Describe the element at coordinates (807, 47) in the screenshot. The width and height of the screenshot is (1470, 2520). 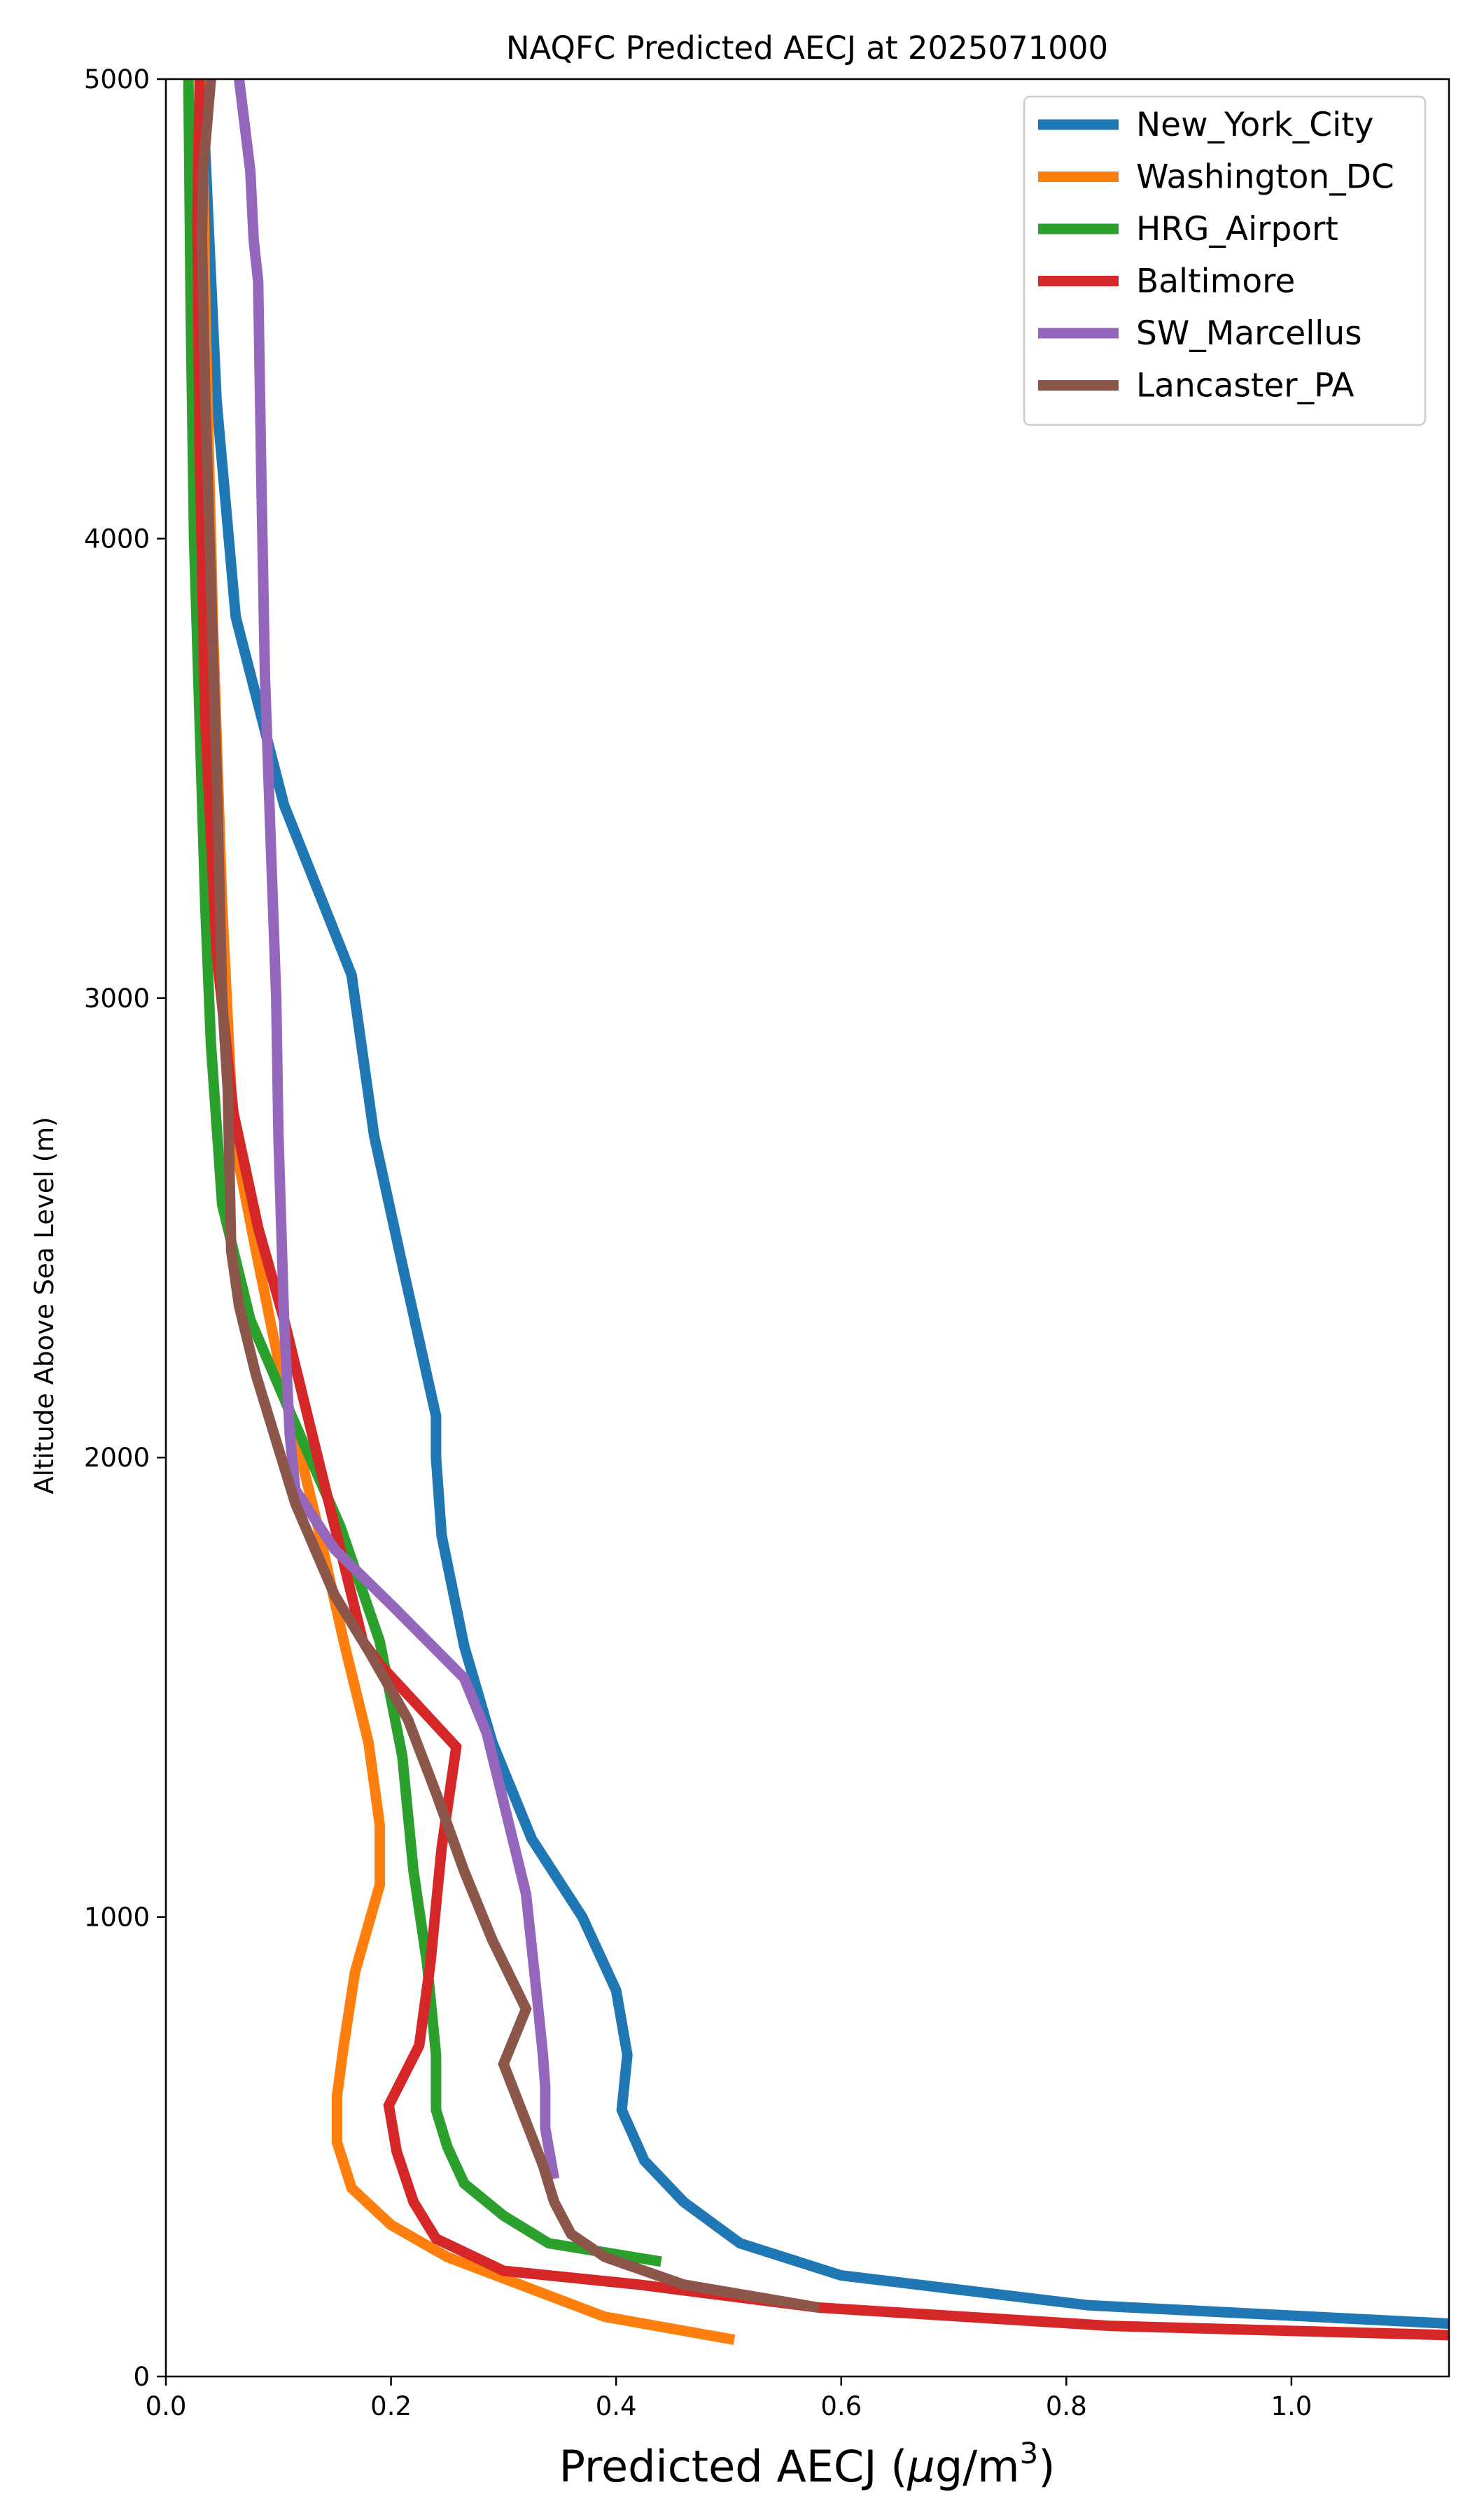
I see `chart-title: NAQFC Predicted AECJ at 2025071000` at that location.